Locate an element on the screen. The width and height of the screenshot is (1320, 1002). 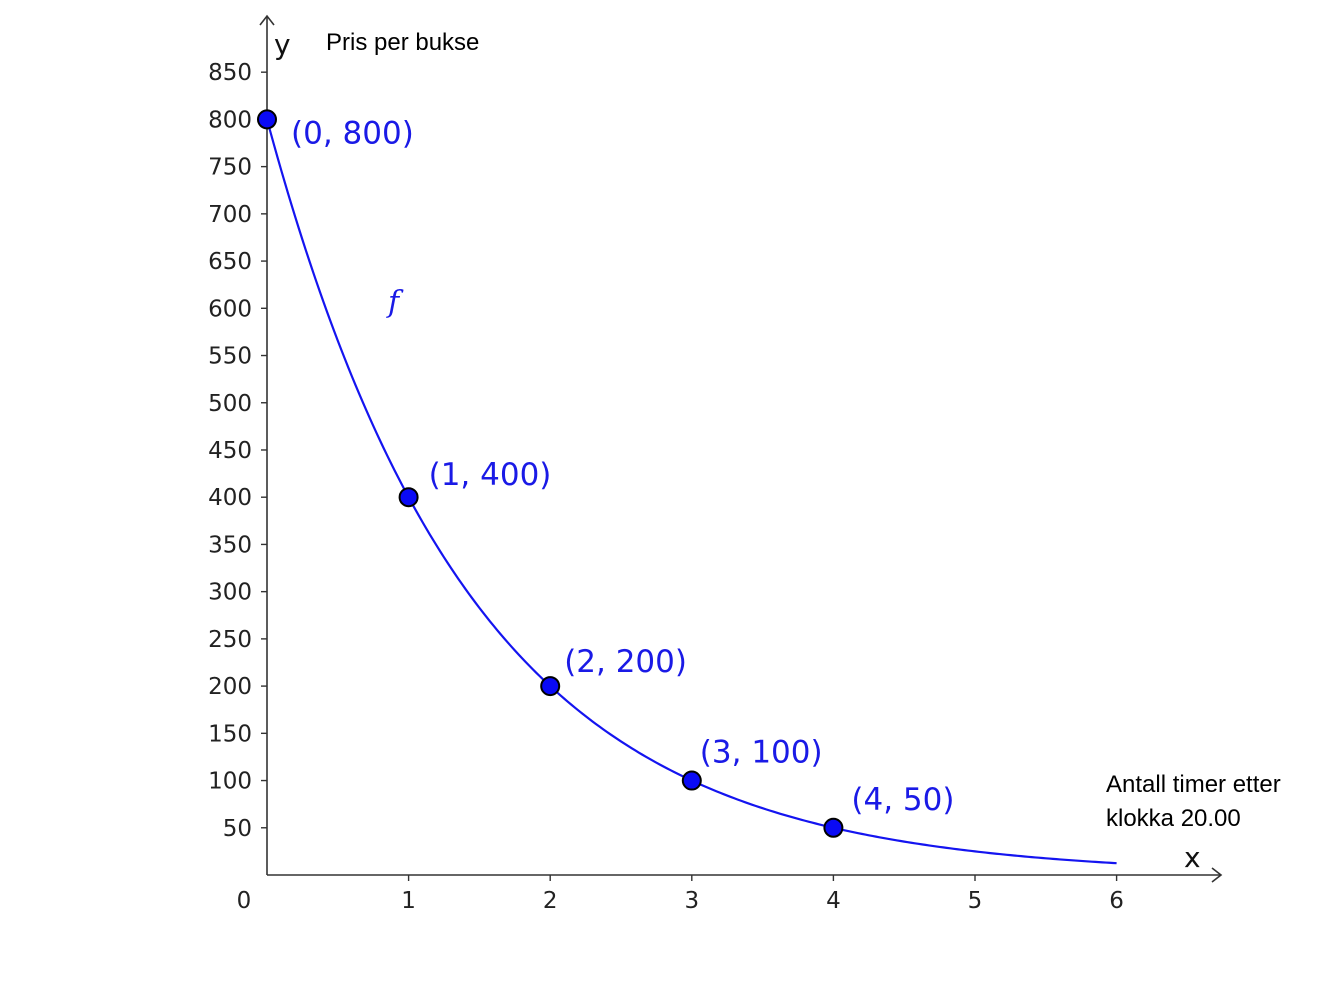
y-tick-label: 550 is located at coordinates (230, 357).